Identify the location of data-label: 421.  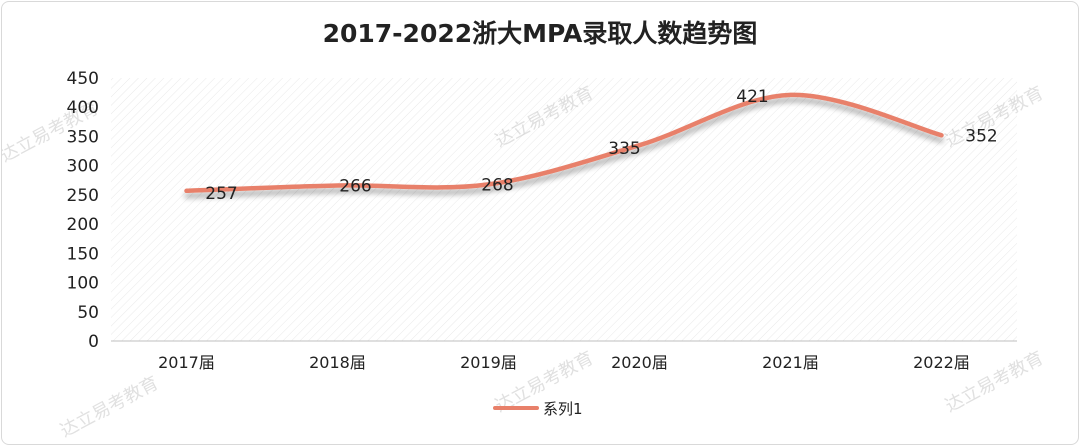
(752, 97).